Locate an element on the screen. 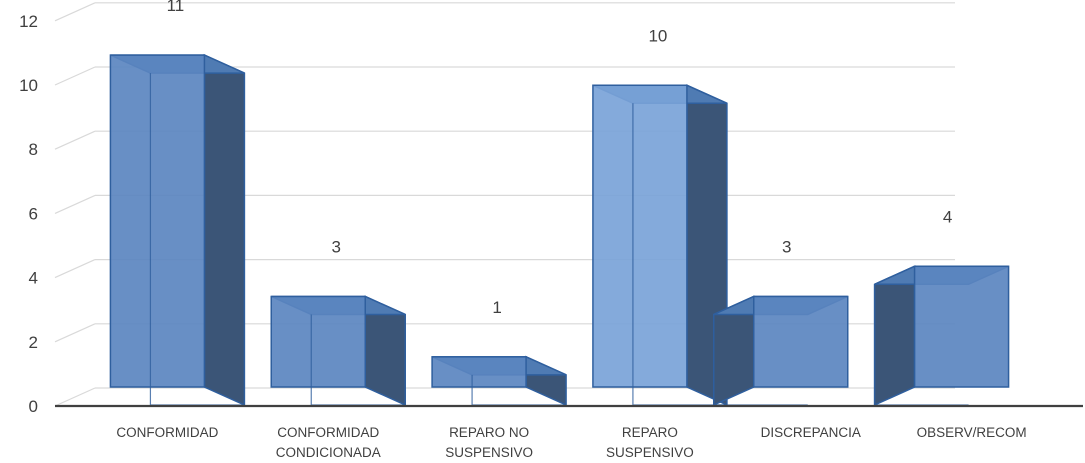 Image resolution: width=1085 pixels, height=463 pixels. x-tick-label: DISCREPANCIA is located at coordinates (811, 432).